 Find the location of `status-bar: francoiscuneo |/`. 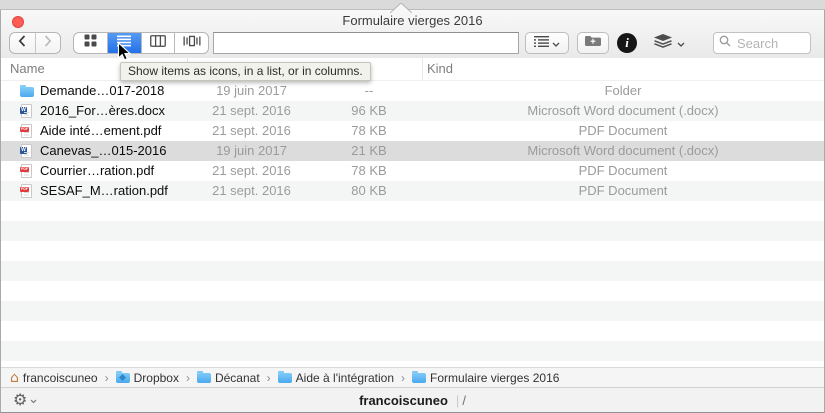

status-bar: francoiscuneo |/ is located at coordinates (412, 399).